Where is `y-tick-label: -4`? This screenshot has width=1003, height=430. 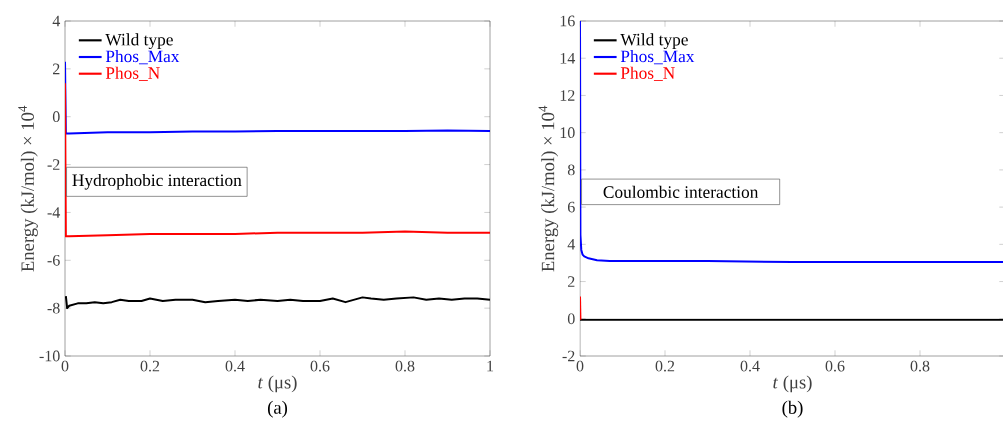
y-tick-label: -4 is located at coordinates (54, 212).